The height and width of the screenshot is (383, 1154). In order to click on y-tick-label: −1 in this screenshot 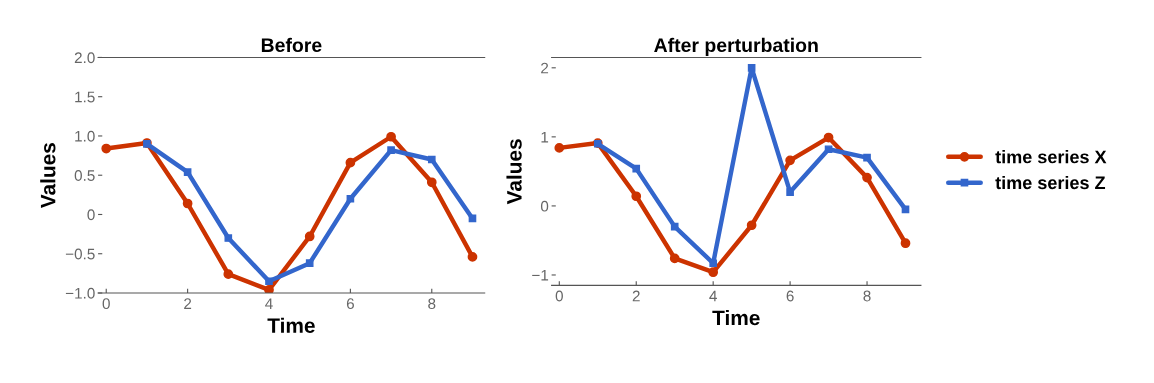, I will do `click(540, 275)`.